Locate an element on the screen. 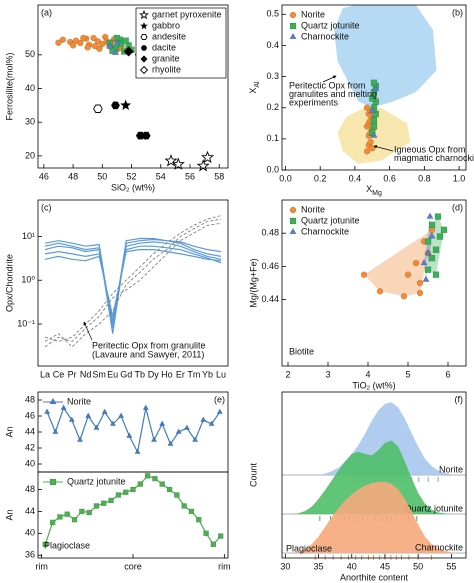 This screenshot has height=583, width=474. x-tick-label: Nd is located at coordinates (86, 374).